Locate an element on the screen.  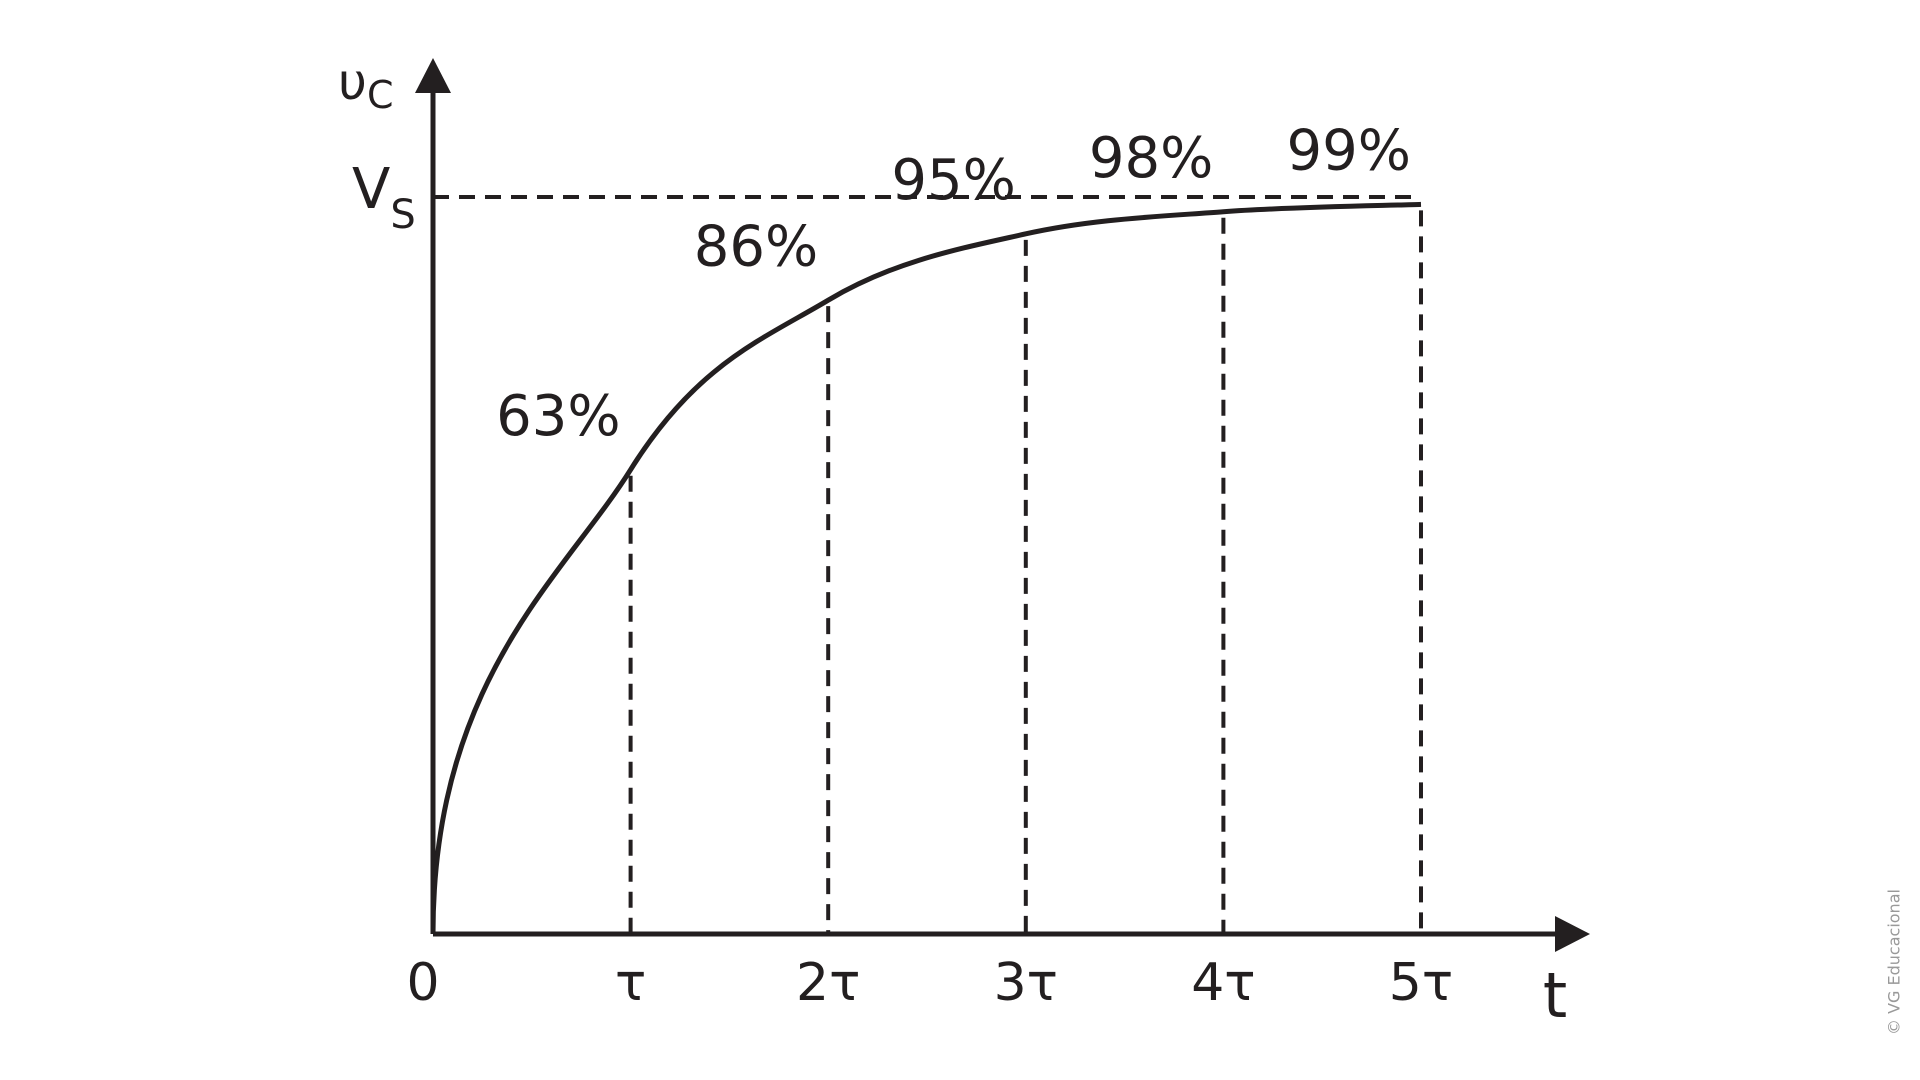
x-tick-label: τ is located at coordinates (630, 983).